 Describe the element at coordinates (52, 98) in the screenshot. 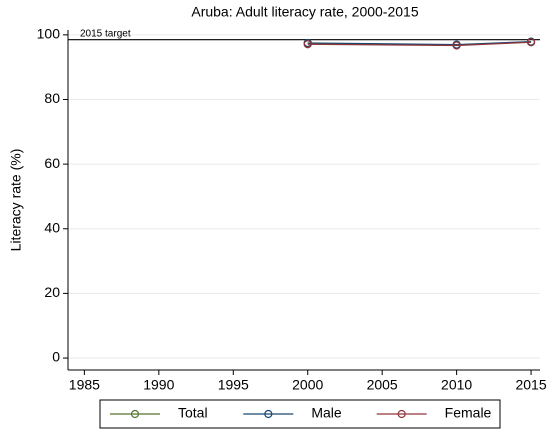

I see `y-tick-label: 80` at that location.